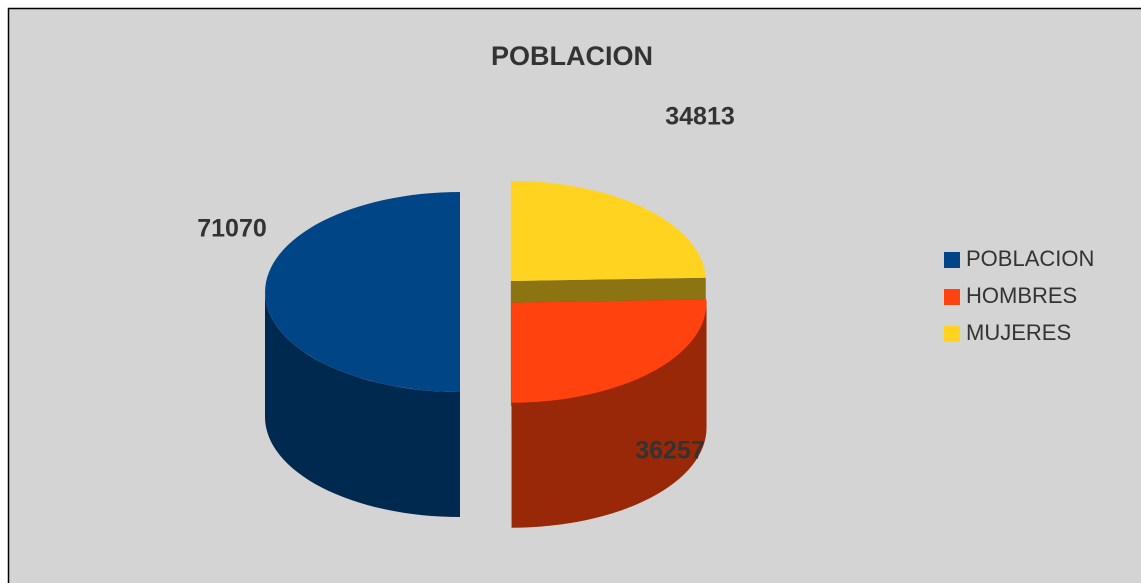 This screenshot has height=583, width=1141. What do you see at coordinates (670, 451) in the screenshot?
I see `data-label: 36257` at bounding box center [670, 451].